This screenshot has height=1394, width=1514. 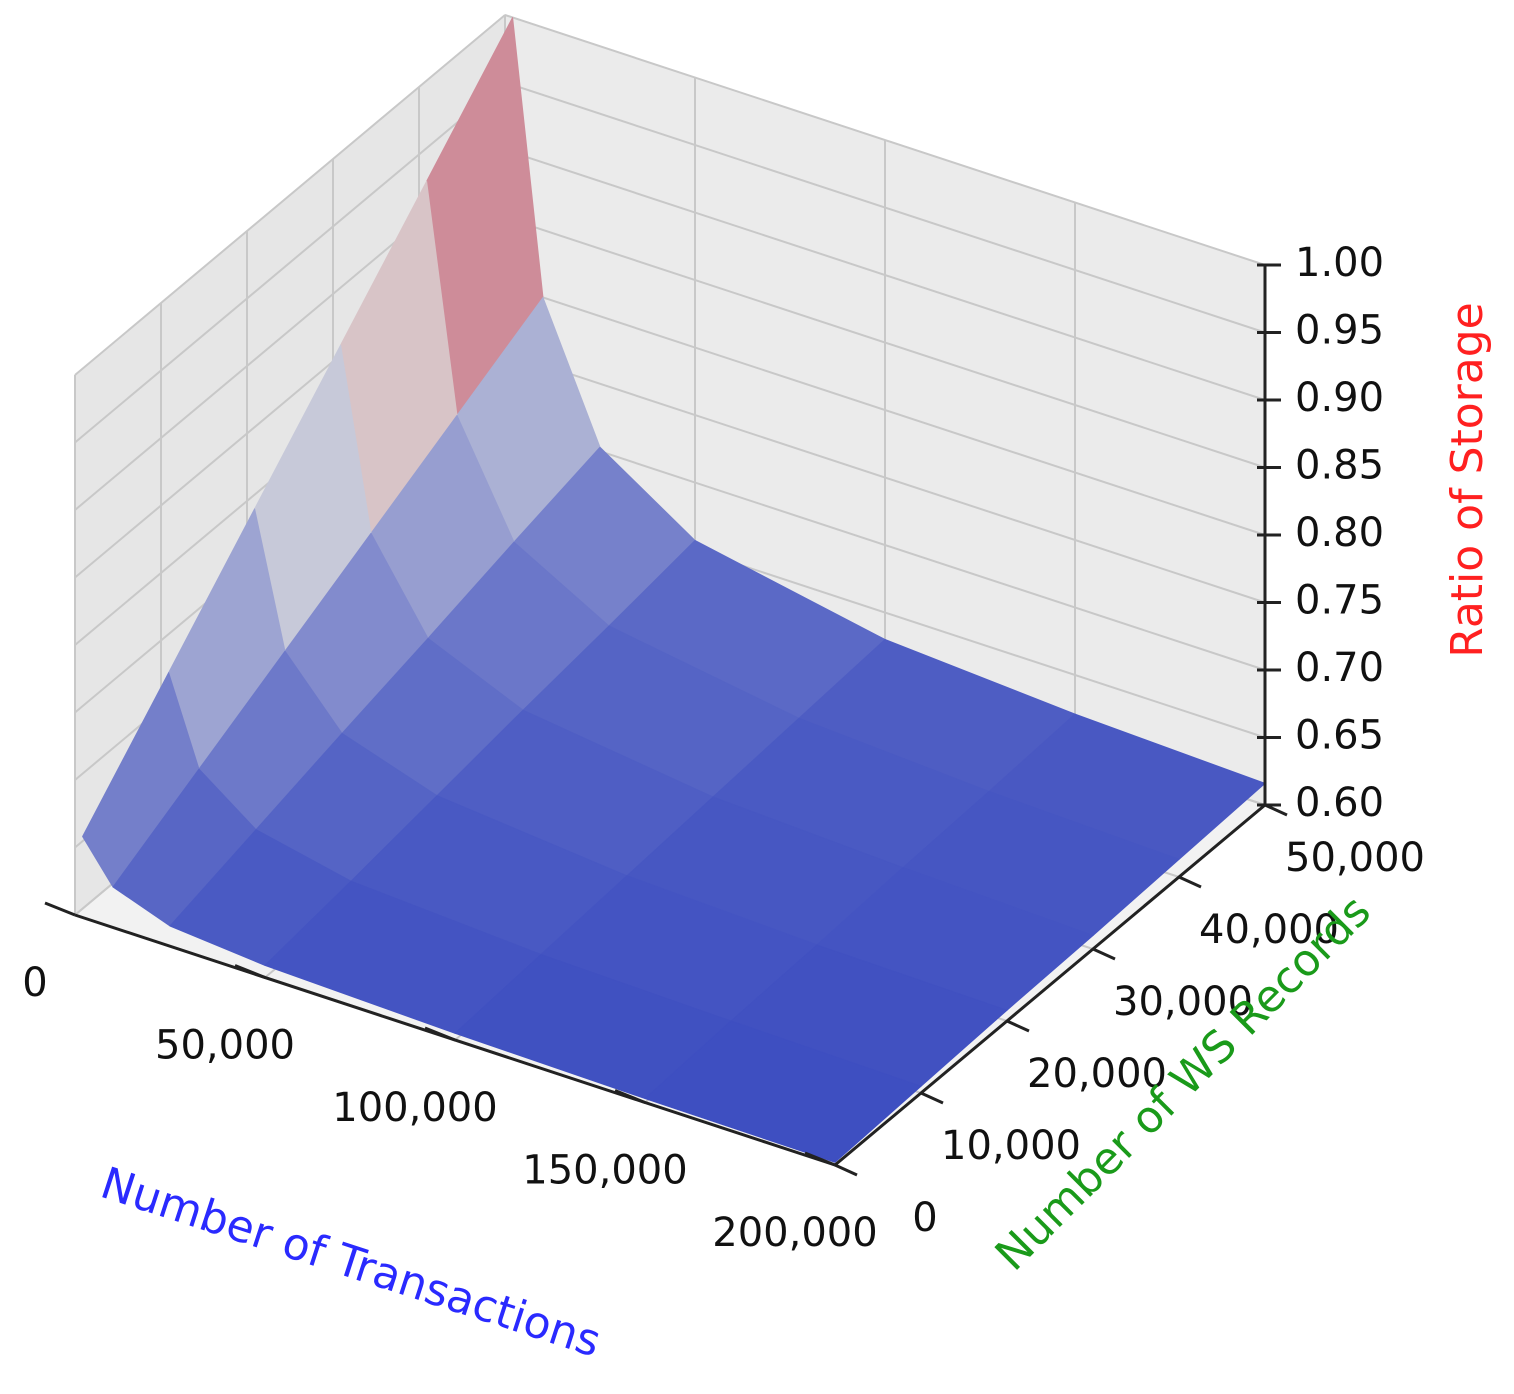 What do you see at coordinates (1339, 466) in the screenshot?
I see `z-tick-label: 0.85` at bounding box center [1339, 466].